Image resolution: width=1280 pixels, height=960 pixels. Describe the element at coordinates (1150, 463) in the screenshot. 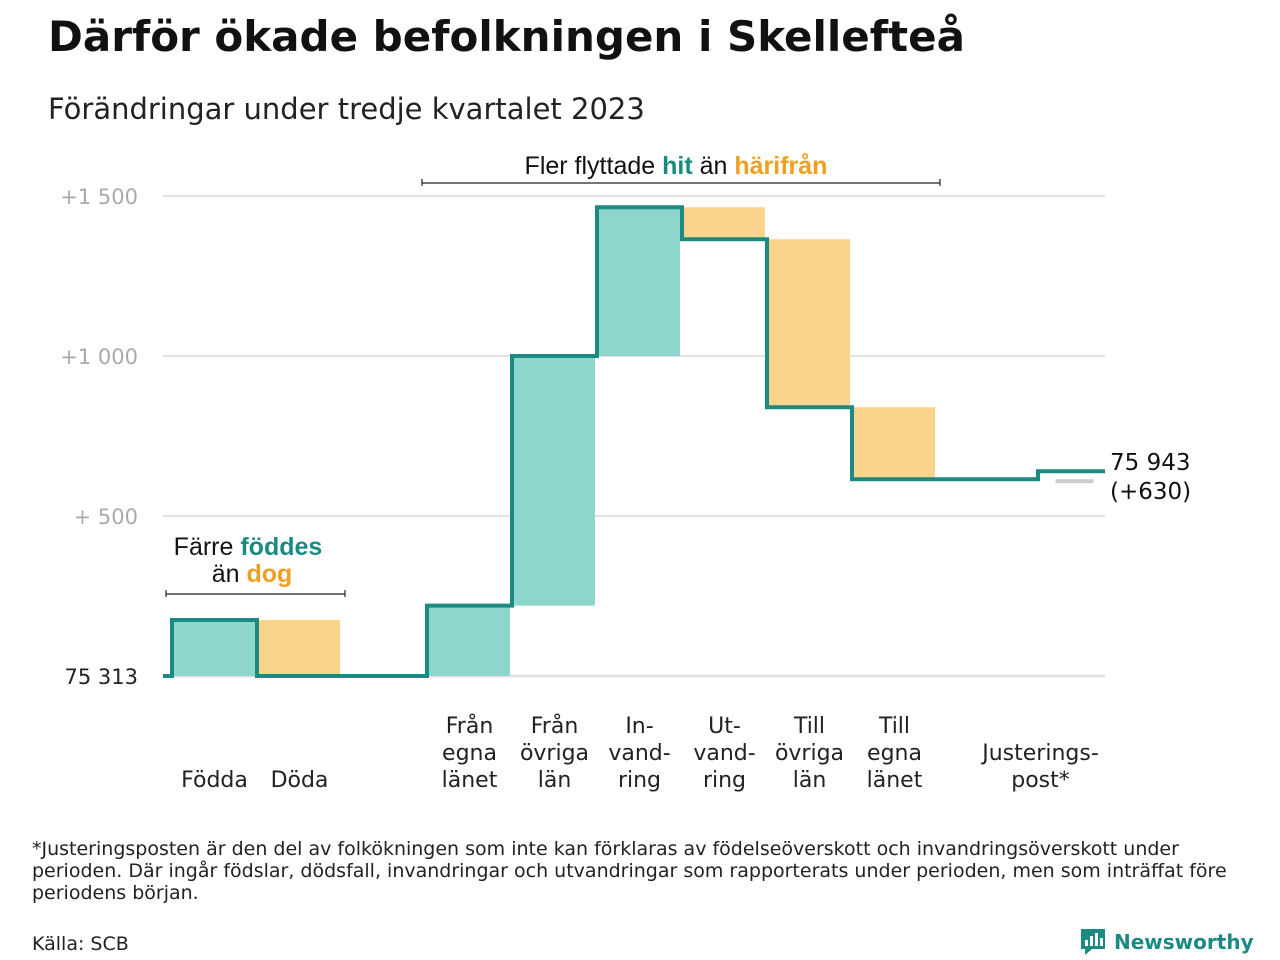

I see `end-value-label: 75 943` at that location.